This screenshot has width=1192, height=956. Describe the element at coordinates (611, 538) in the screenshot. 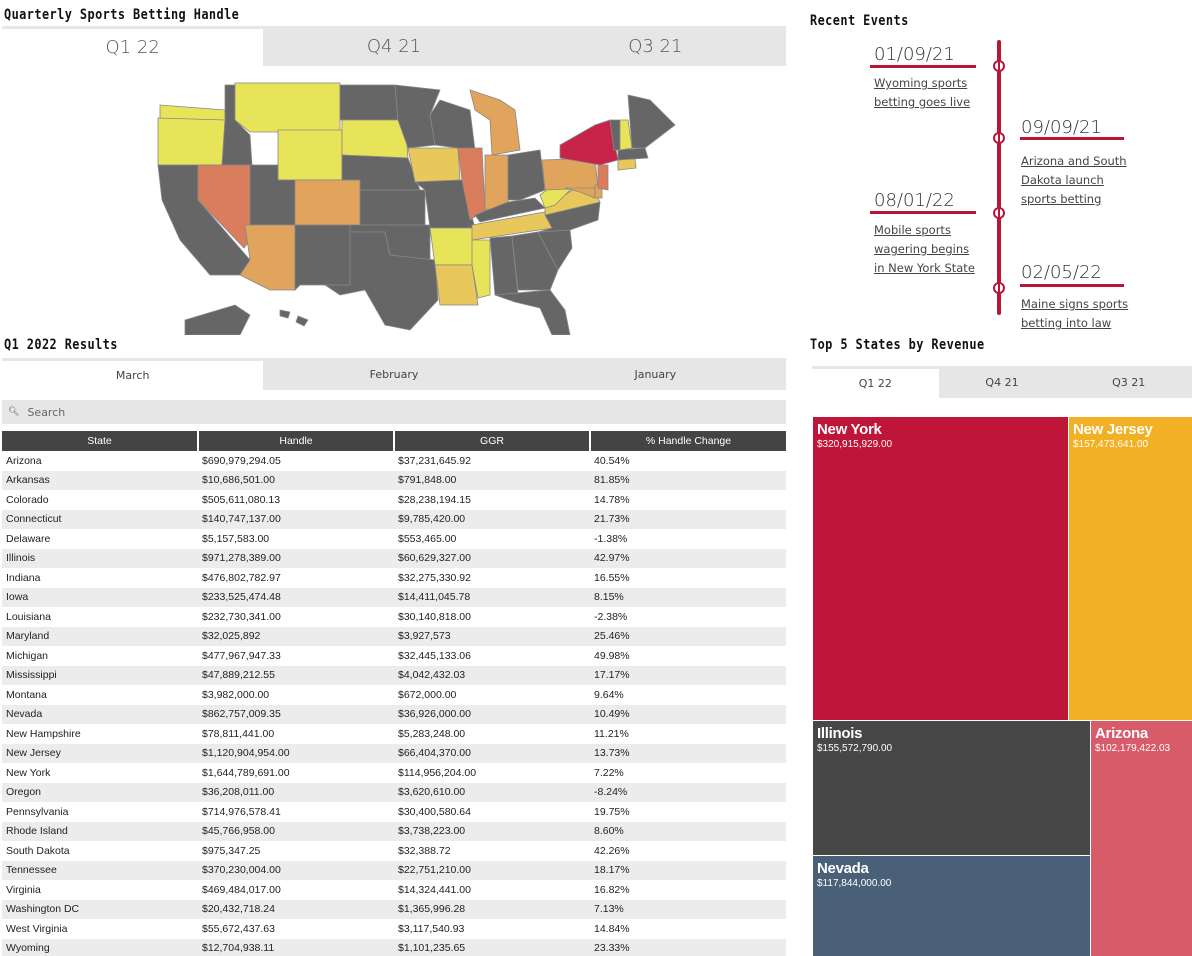

I see `table-cell: -1.38%` at that location.